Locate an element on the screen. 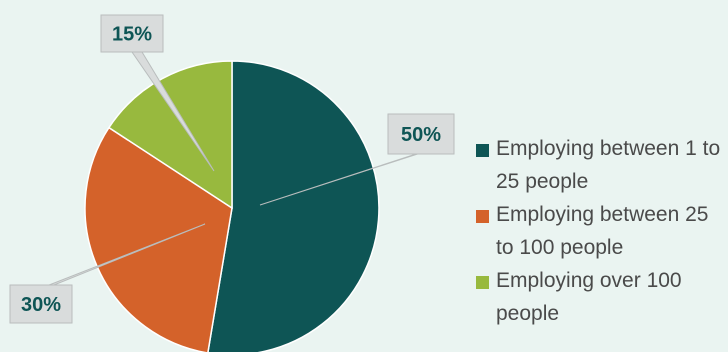  legend-item-1-to-25: Employing between 1 to 25 people is located at coordinates (599, 165).